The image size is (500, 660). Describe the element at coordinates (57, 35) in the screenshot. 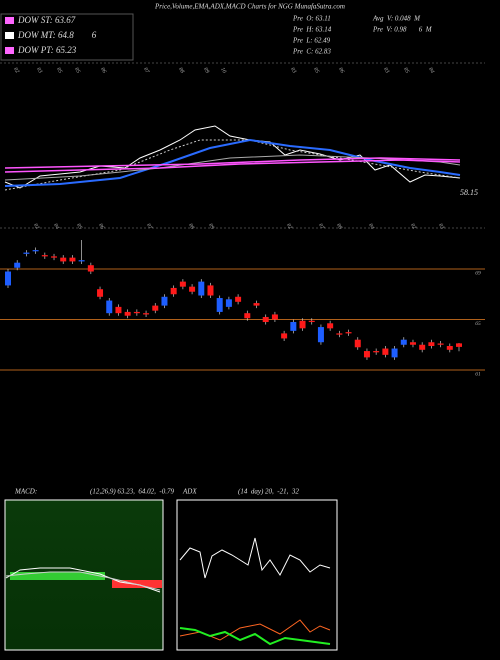

I see `legend-text: DOW MT: 64.8 6` at that location.